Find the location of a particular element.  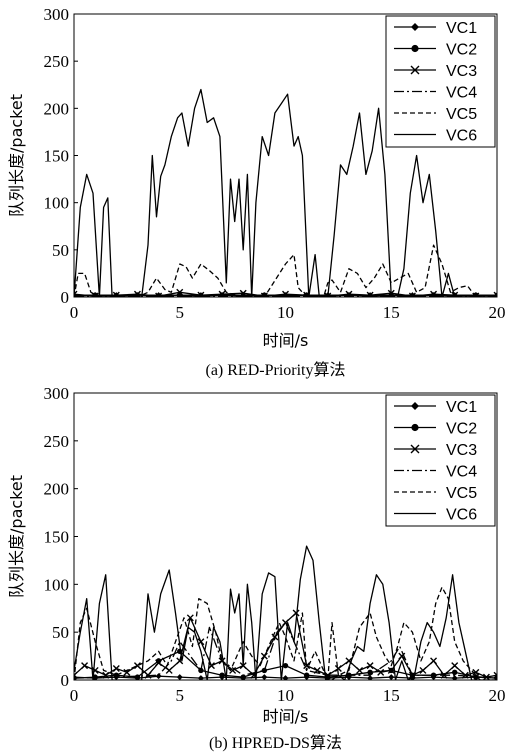

series-line-vc6 is located at coordinates (285, 612).